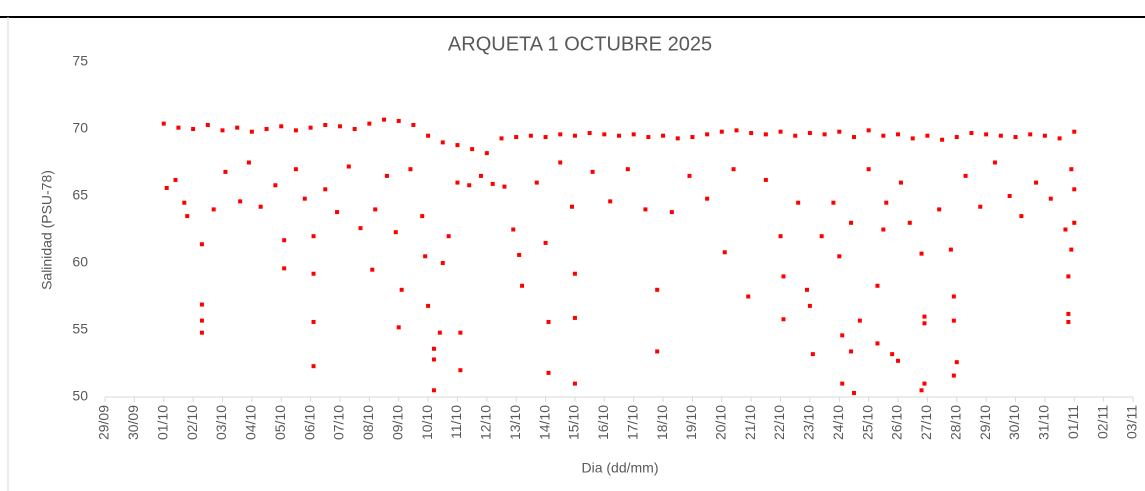 Image resolution: width=1145 pixels, height=491 pixels. Describe the element at coordinates (985, 422) in the screenshot. I see `x-tick-label: 29/10` at that location.